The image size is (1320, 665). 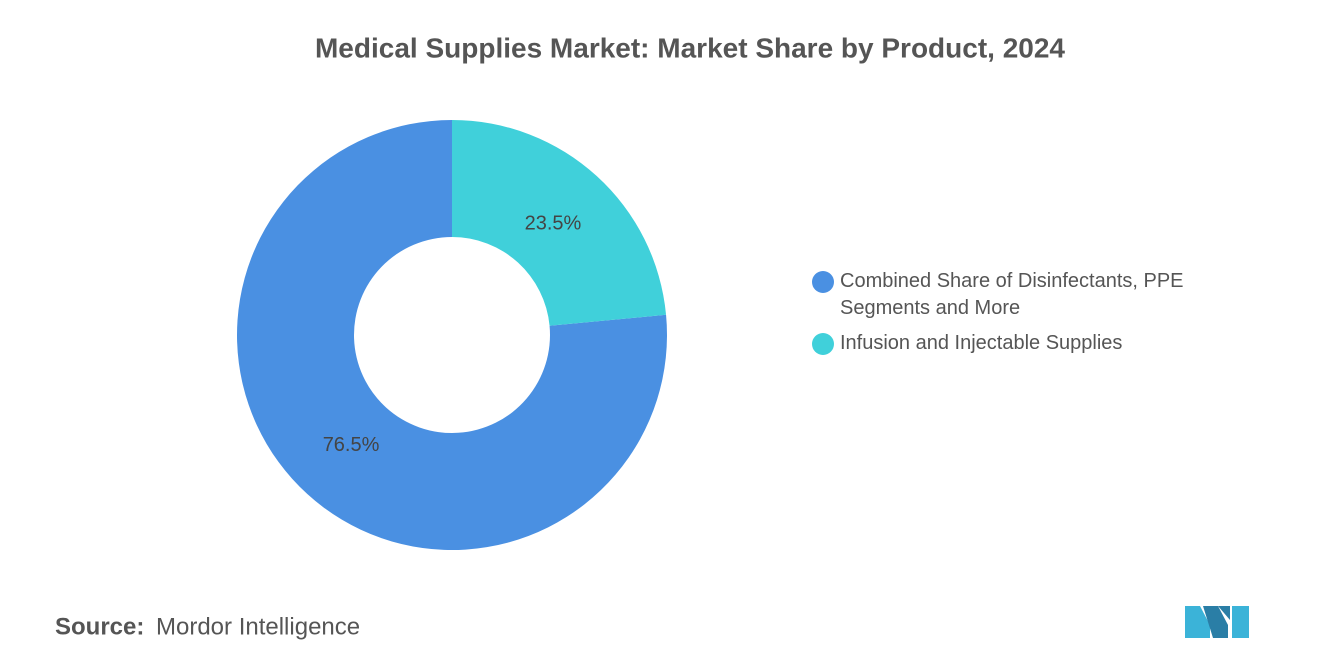 What do you see at coordinates (99, 626) in the screenshot?
I see `source-label: Source:` at bounding box center [99, 626].